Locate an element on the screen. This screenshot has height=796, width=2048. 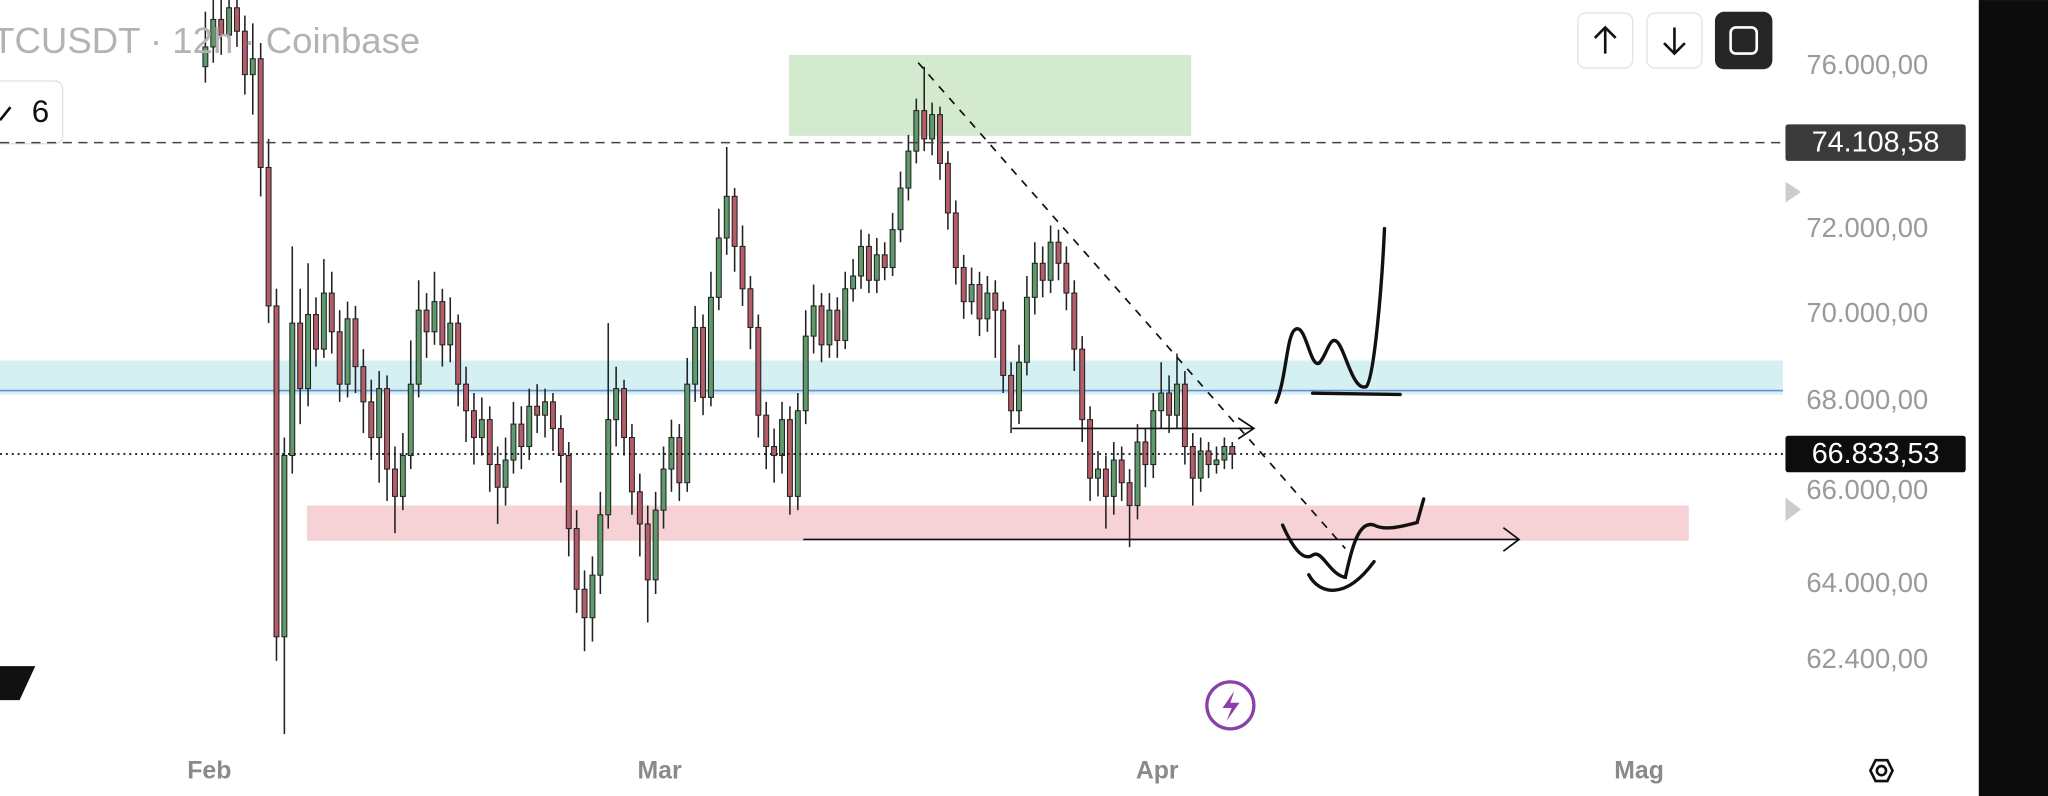
y-tick-label: 70.000,00 is located at coordinates (1867, 312).